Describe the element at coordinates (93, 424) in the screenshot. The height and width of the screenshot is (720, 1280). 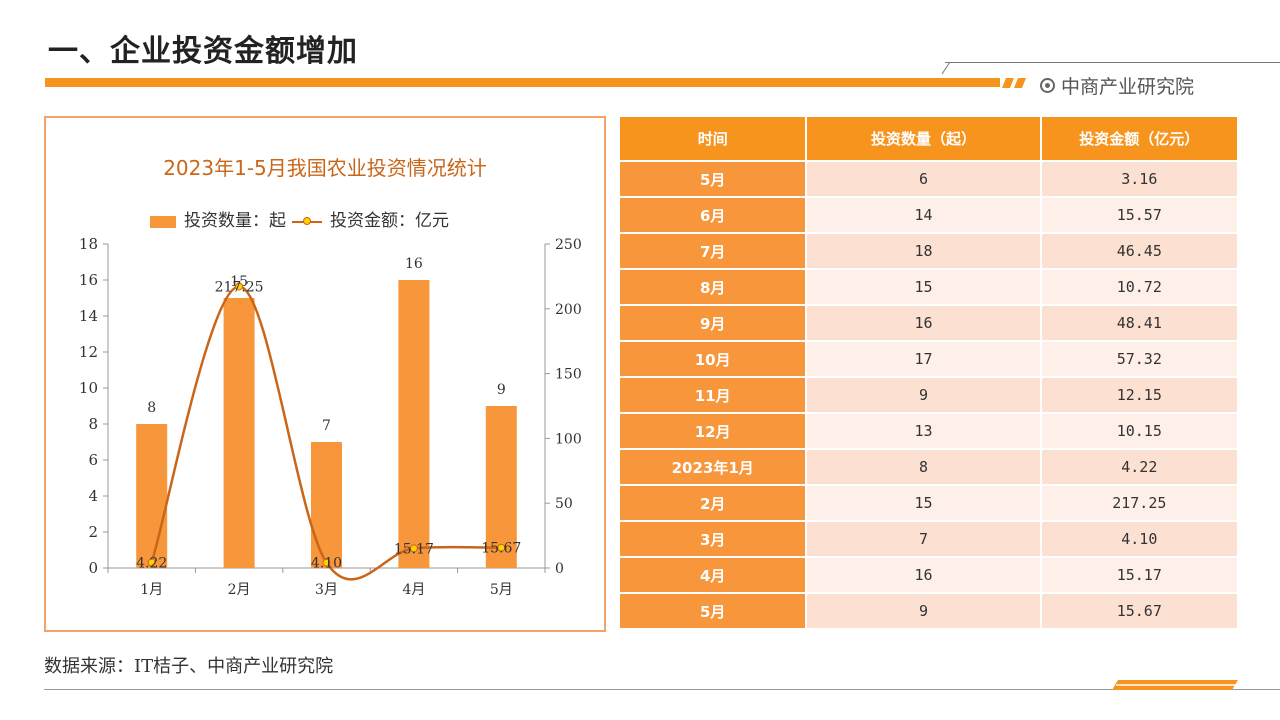
I see `y-tick-label: 8` at that location.